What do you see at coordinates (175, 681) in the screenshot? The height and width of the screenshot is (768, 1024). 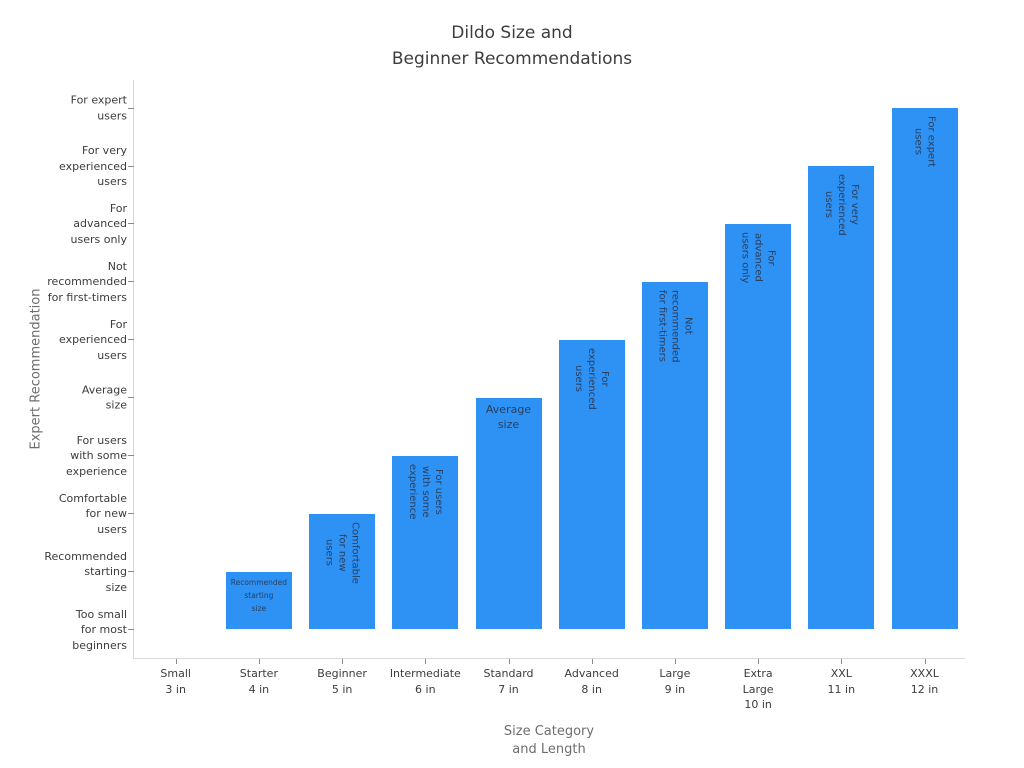 I see `x-tick-label: Small 3 in` at bounding box center [175, 681].